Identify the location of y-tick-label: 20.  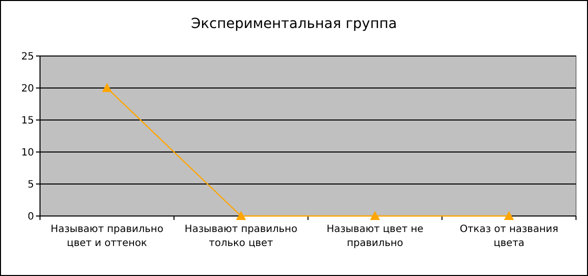
(27, 89).